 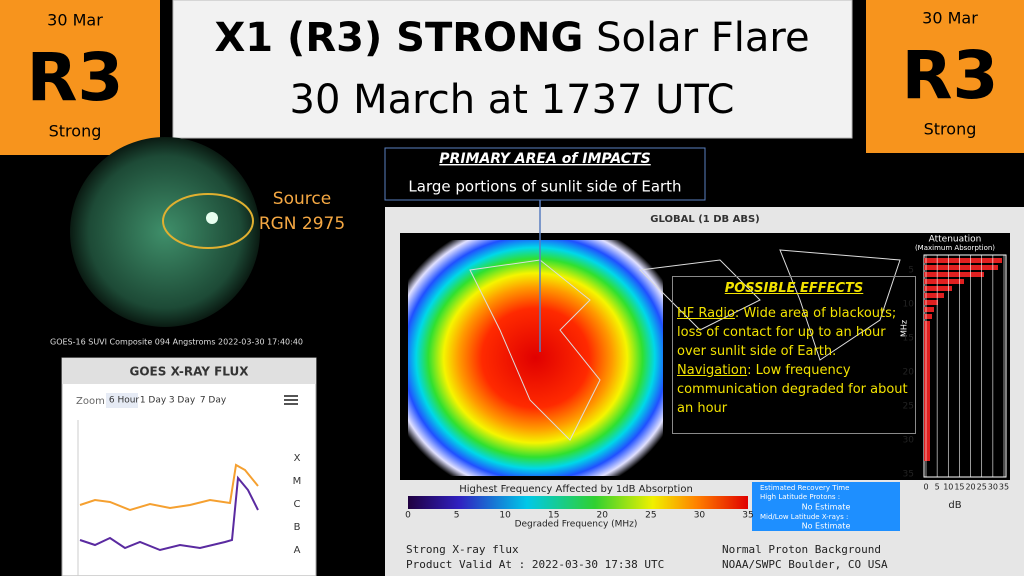 What do you see at coordinates (955, 240) in the screenshot?
I see `attenuation-title: Attenuation` at bounding box center [955, 240].